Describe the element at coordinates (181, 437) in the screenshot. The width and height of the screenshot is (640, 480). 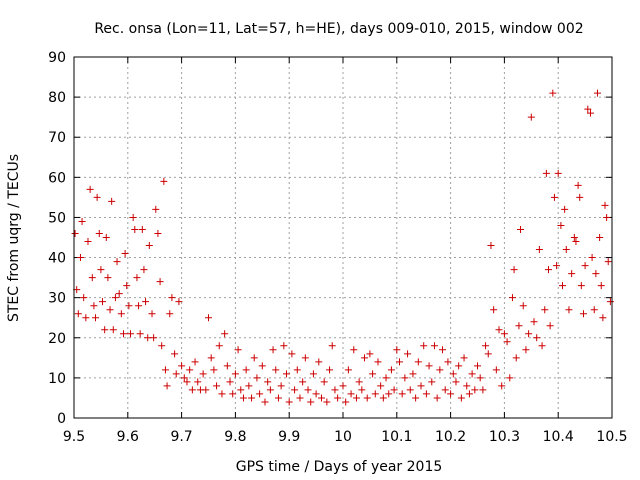
I see `x-tick-label: 9.7` at that location.